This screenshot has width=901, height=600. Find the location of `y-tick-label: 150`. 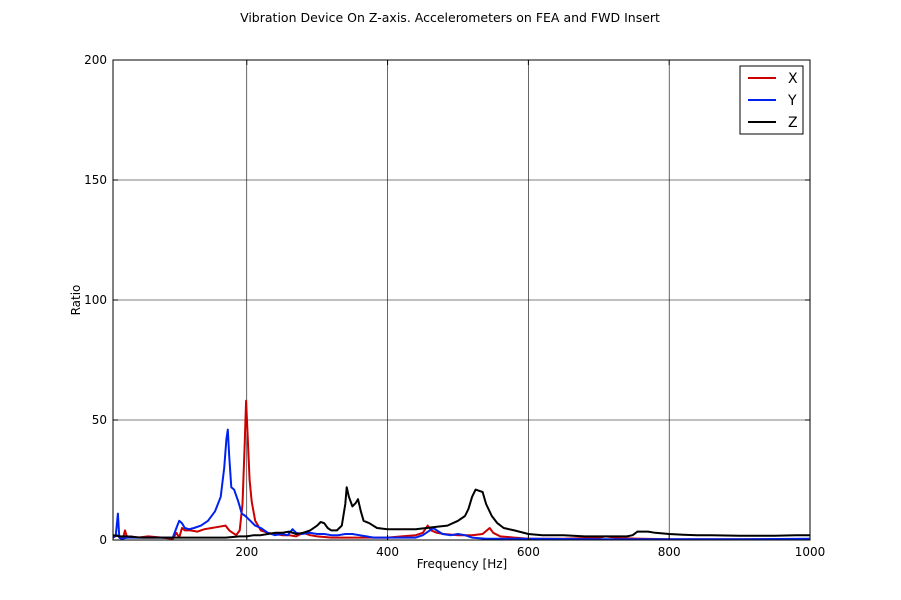

y-tick-label: 150 is located at coordinates (95, 180).